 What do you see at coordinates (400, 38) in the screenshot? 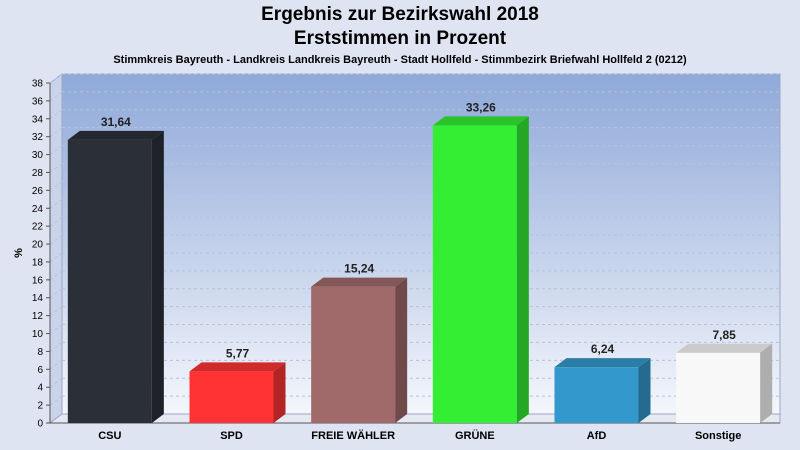
I see `chart-subtitle: Erststimmen in Prozent` at bounding box center [400, 38].